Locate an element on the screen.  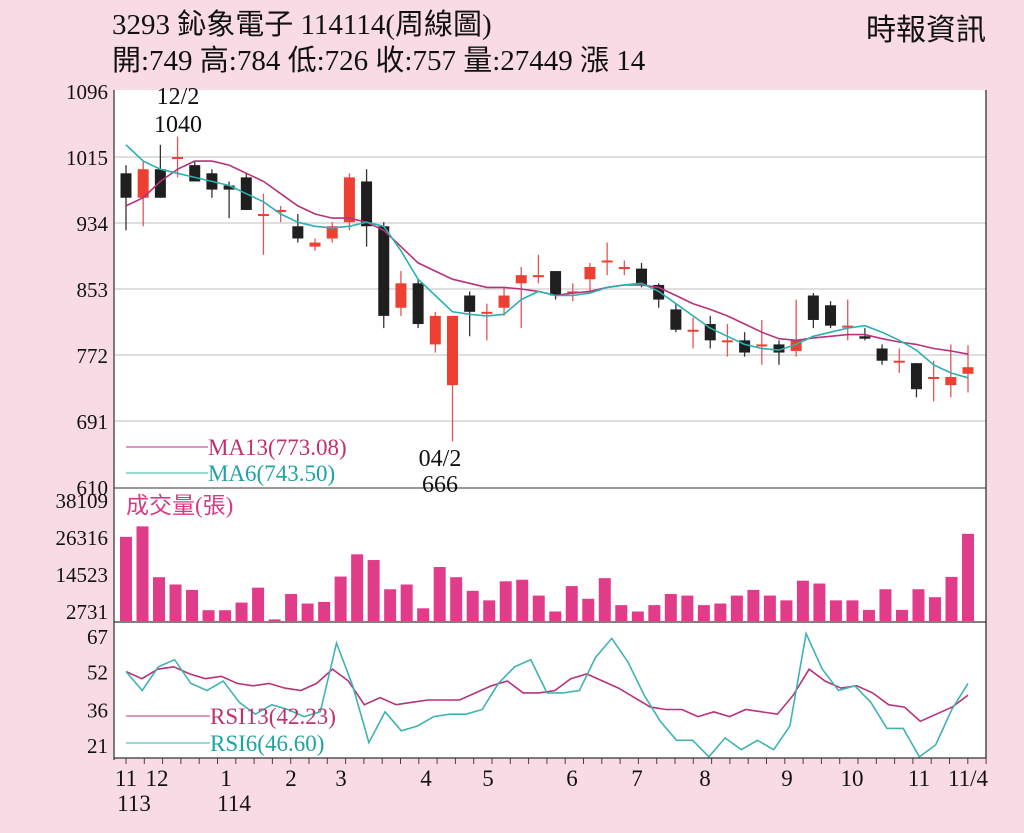
low-value-label: 666 is located at coordinates (440, 485).